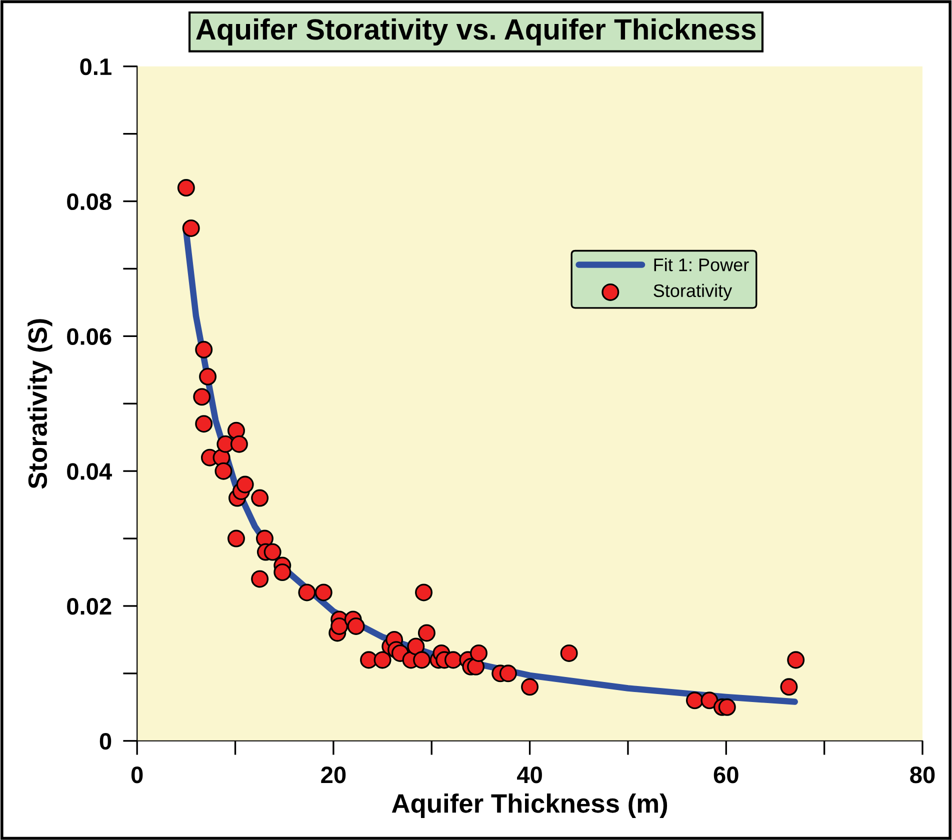  What do you see at coordinates (530, 805) in the screenshot?
I see `x-axis-title: Aquifer Thickness (m)` at bounding box center [530, 805].